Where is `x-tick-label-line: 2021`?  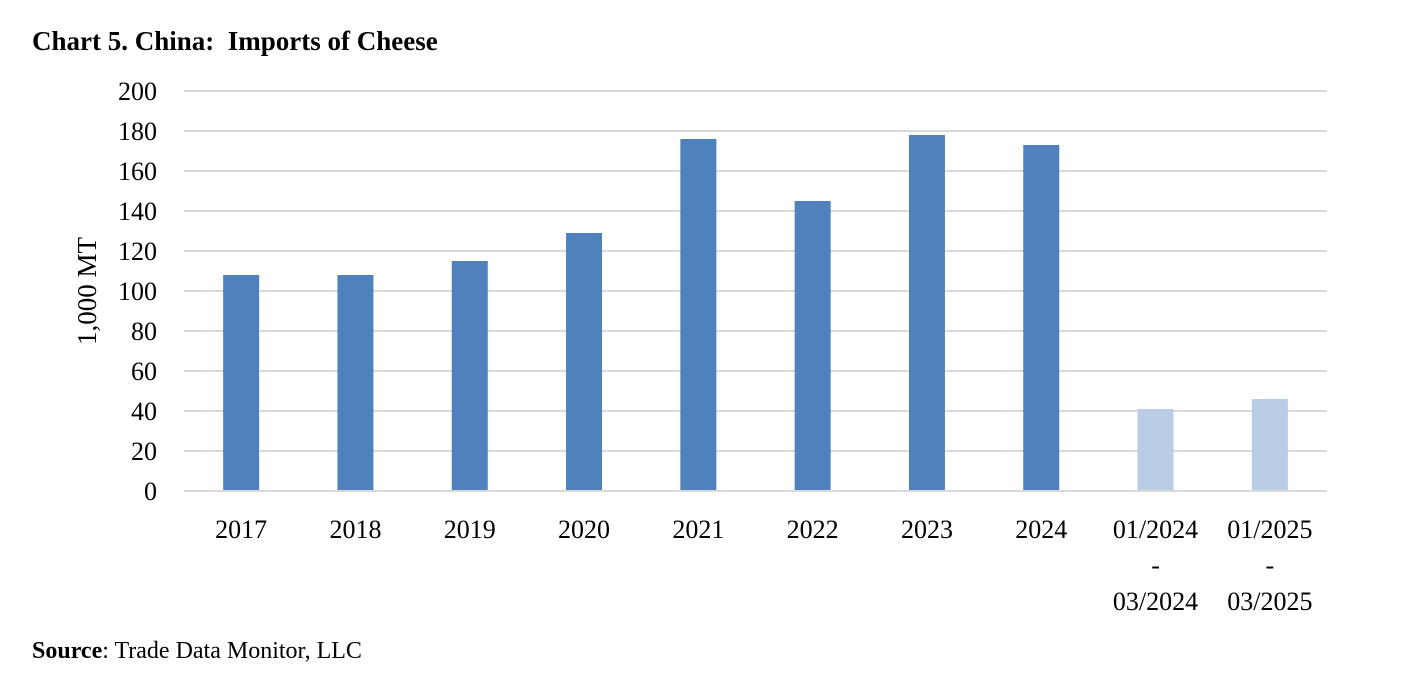 x-tick-label-line: 2021 is located at coordinates (698, 529).